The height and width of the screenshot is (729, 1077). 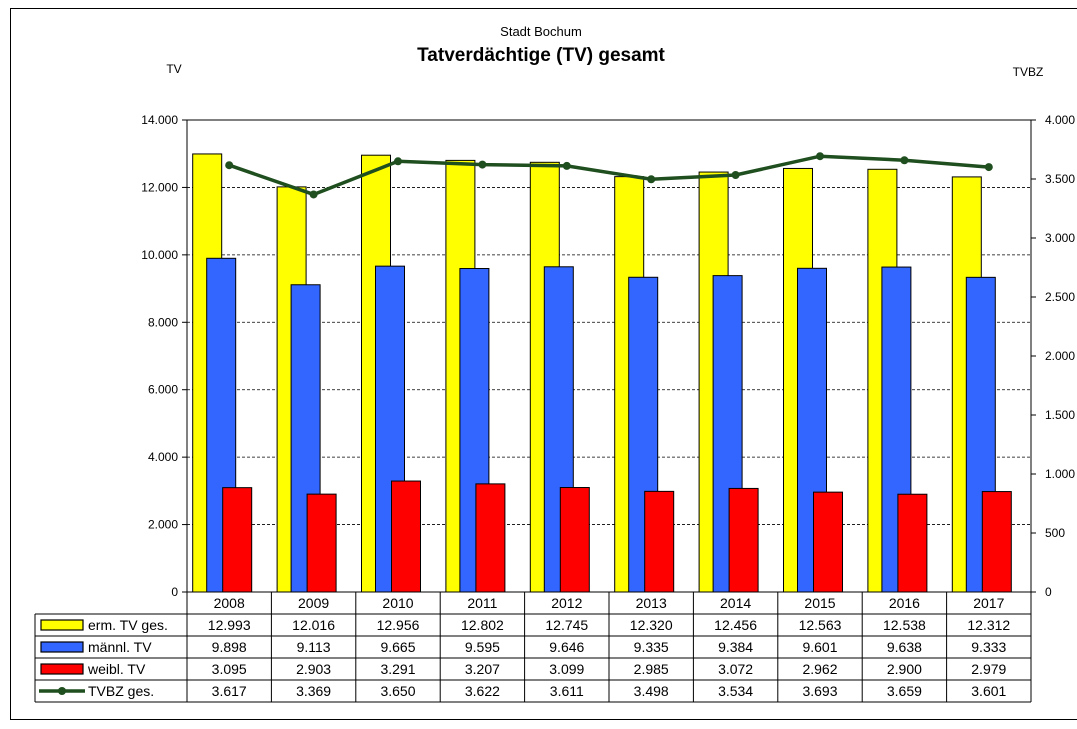 I want to click on y-axis-left-label: TV, so click(x=173, y=69).